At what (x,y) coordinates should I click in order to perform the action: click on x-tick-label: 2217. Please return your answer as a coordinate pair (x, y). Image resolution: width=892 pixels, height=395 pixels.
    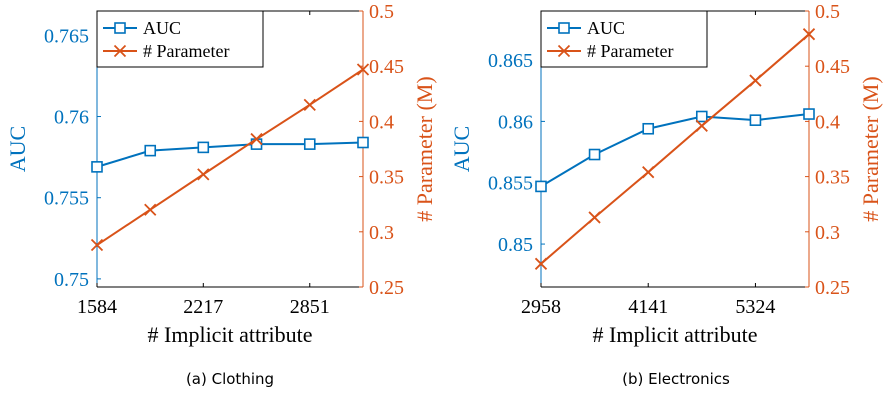
    Looking at the image, I should click on (203, 307).